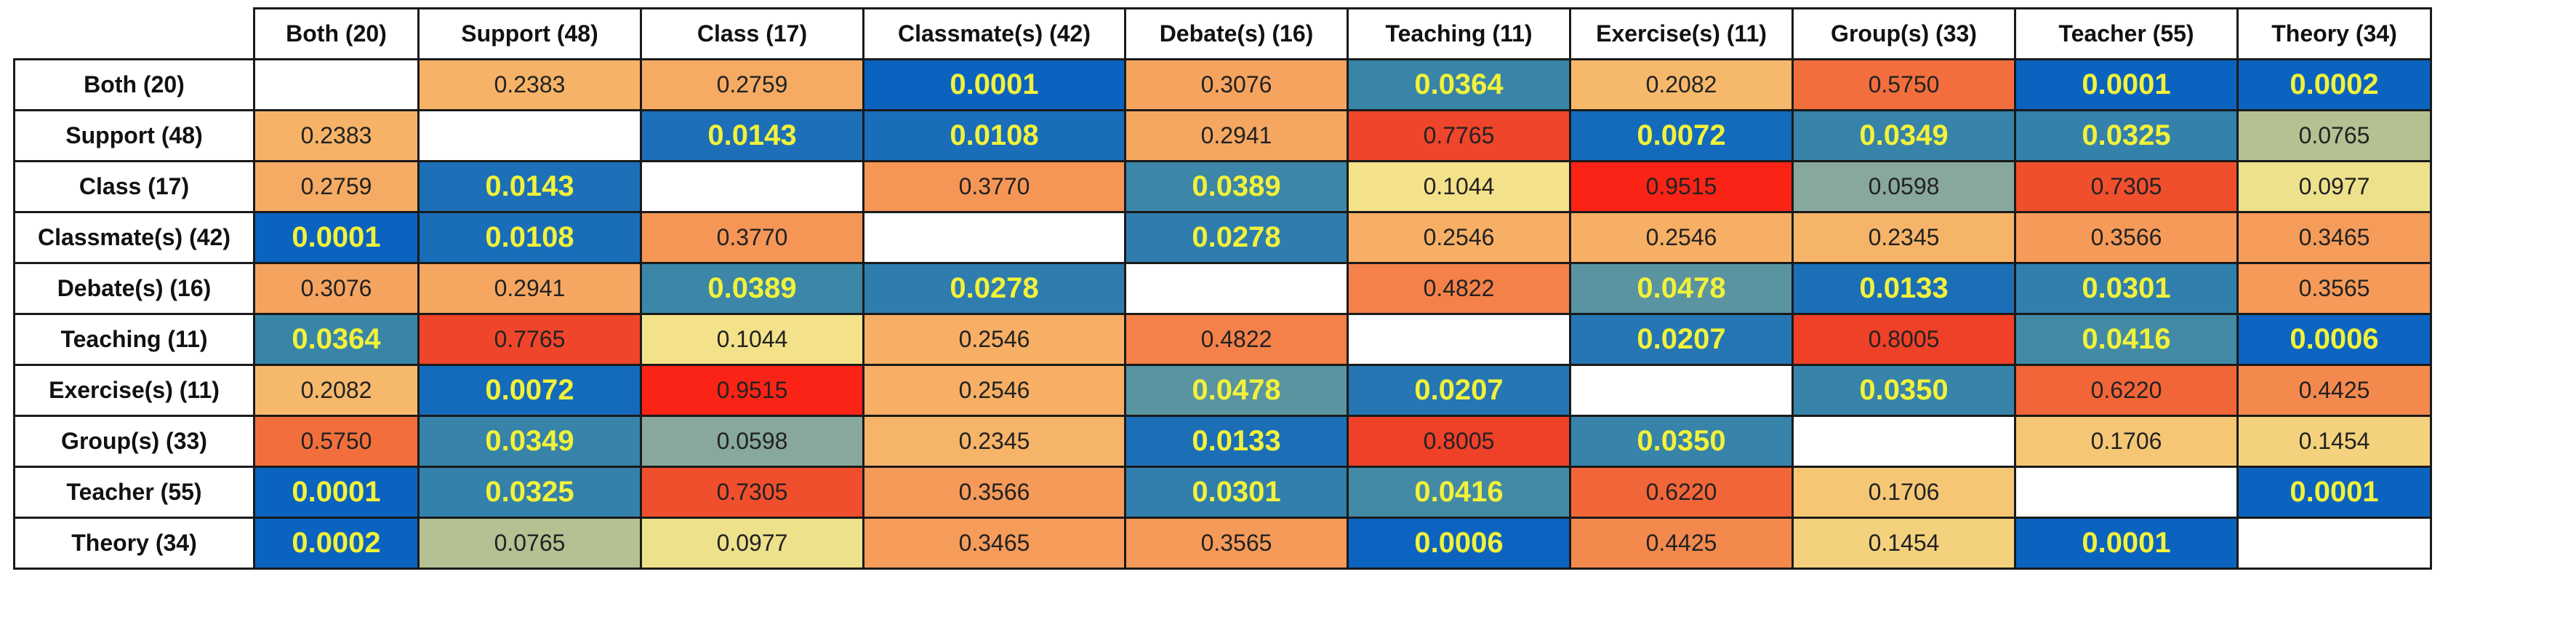 Image resolution: width=2576 pixels, height=633 pixels. I want to click on column-header: Support (48), so click(529, 33).